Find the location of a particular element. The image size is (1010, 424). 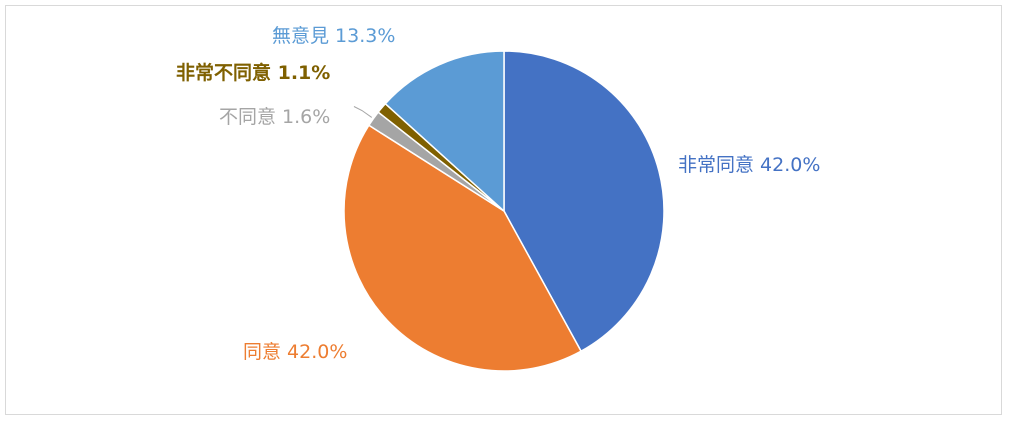

slice-label-4: 非常不同意 1.1% is located at coordinates (253, 72).